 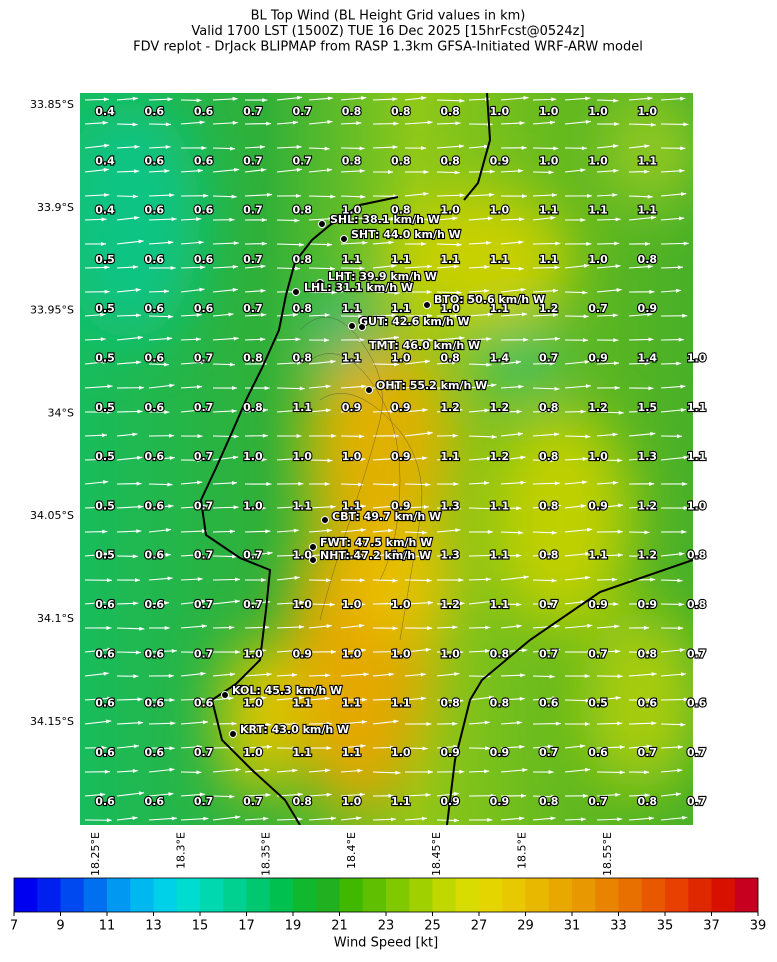 I want to click on latitude-label: 34.05°S, so click(x=52, y=515).